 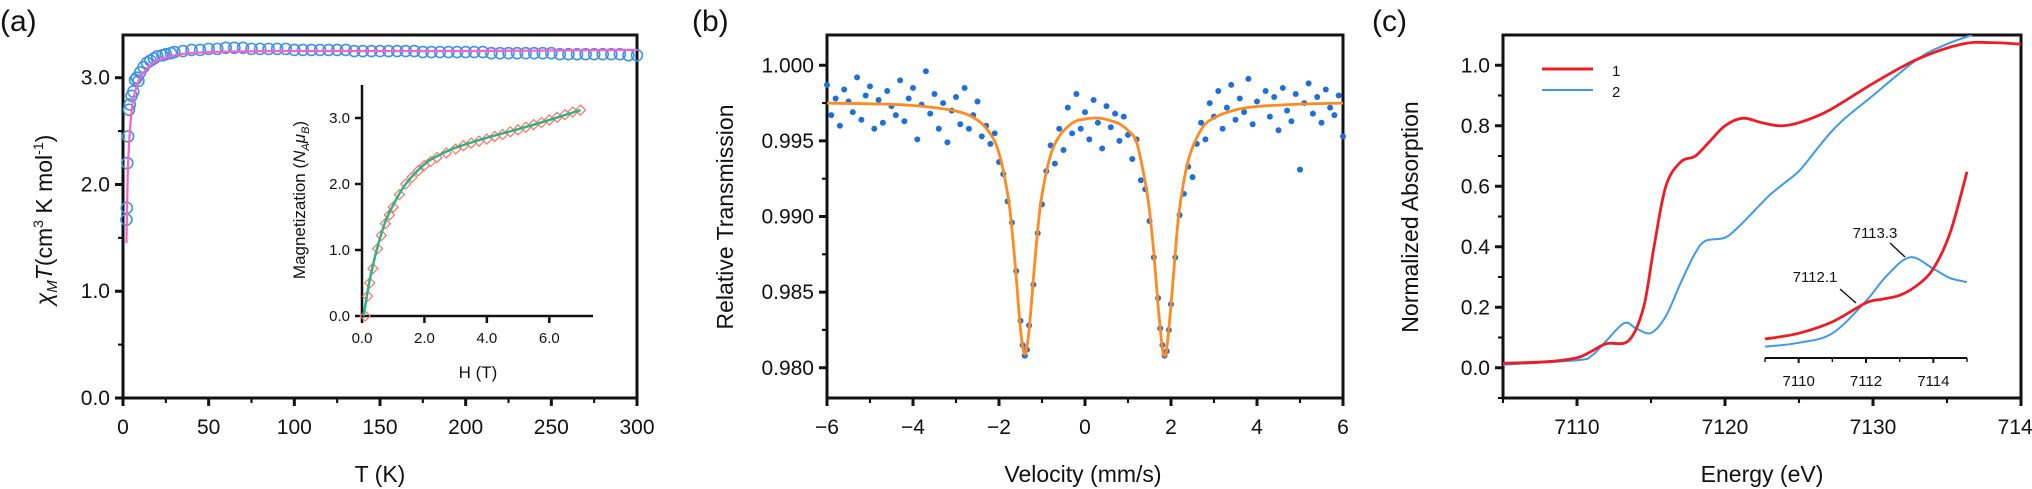 What do you see at coordinates (38, 224) in the screenshot?
I see `ylabel-sup: 3` at bounding box center [38, 224].